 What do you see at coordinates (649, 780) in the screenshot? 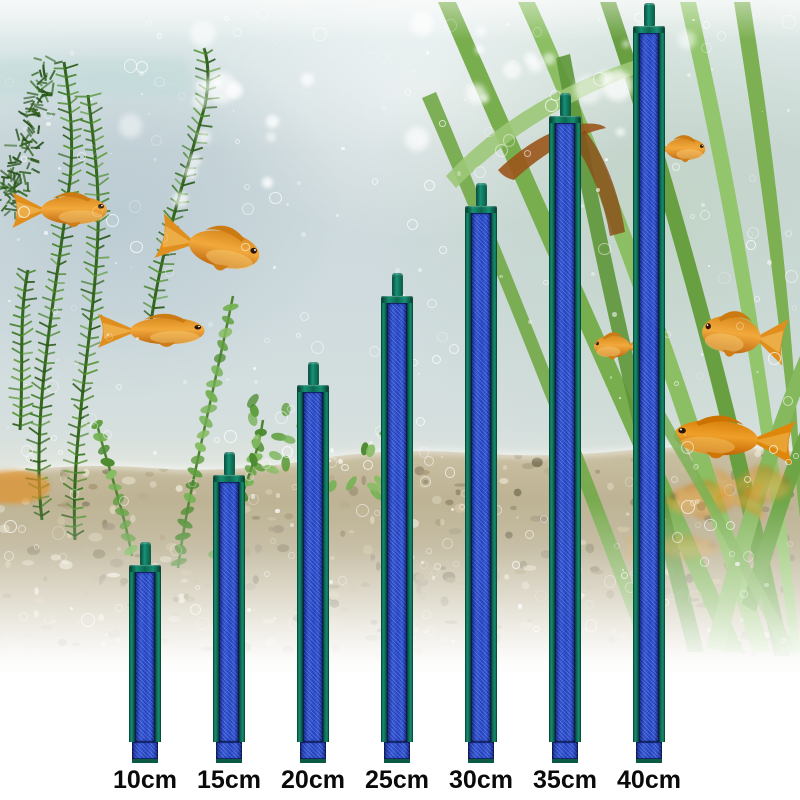
I see `size-label: 40cm` at bounding box center [649, 780].